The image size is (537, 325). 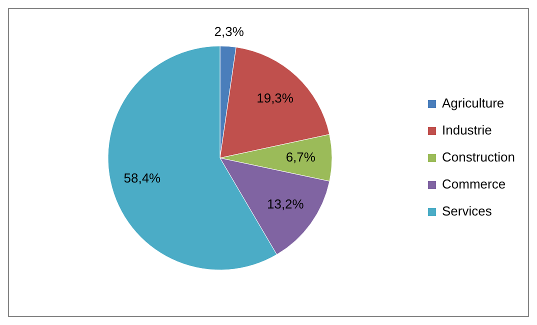 I want to click on data-label: 2,3%, so click(x=229, y=31).